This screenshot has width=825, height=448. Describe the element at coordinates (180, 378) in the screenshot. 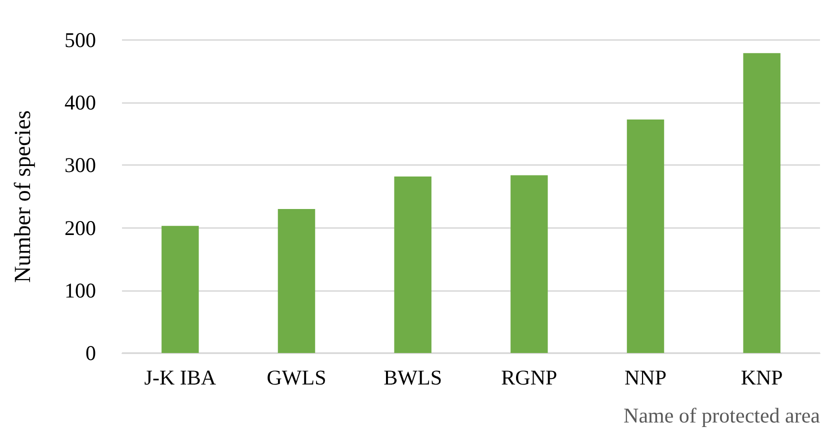

I see `x-tick-label: J-K IBA` at that location.